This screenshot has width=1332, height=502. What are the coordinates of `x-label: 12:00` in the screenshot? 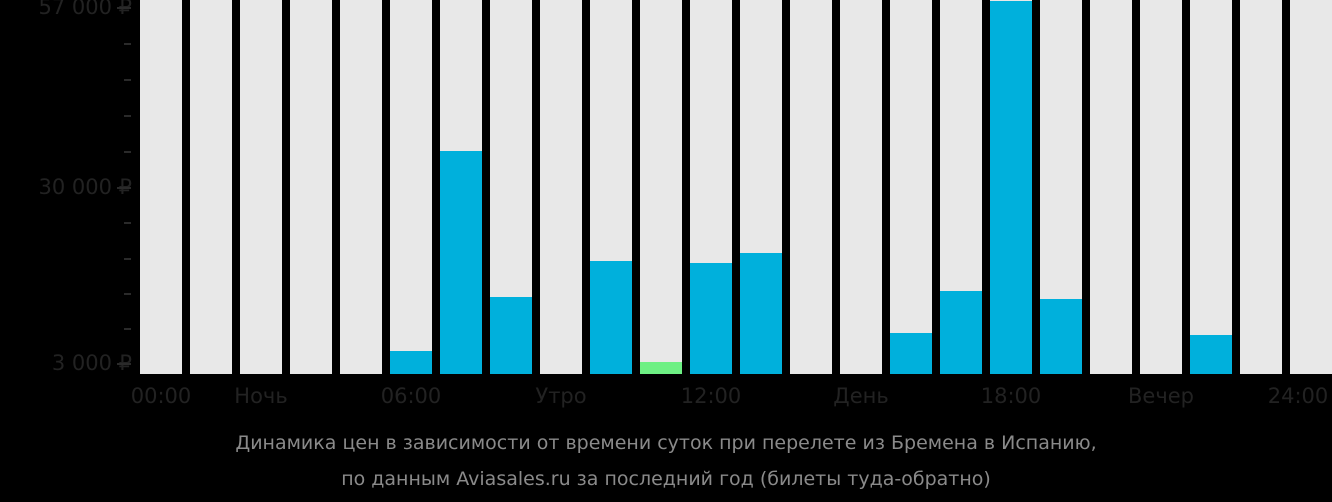 It's located at (711, 396).